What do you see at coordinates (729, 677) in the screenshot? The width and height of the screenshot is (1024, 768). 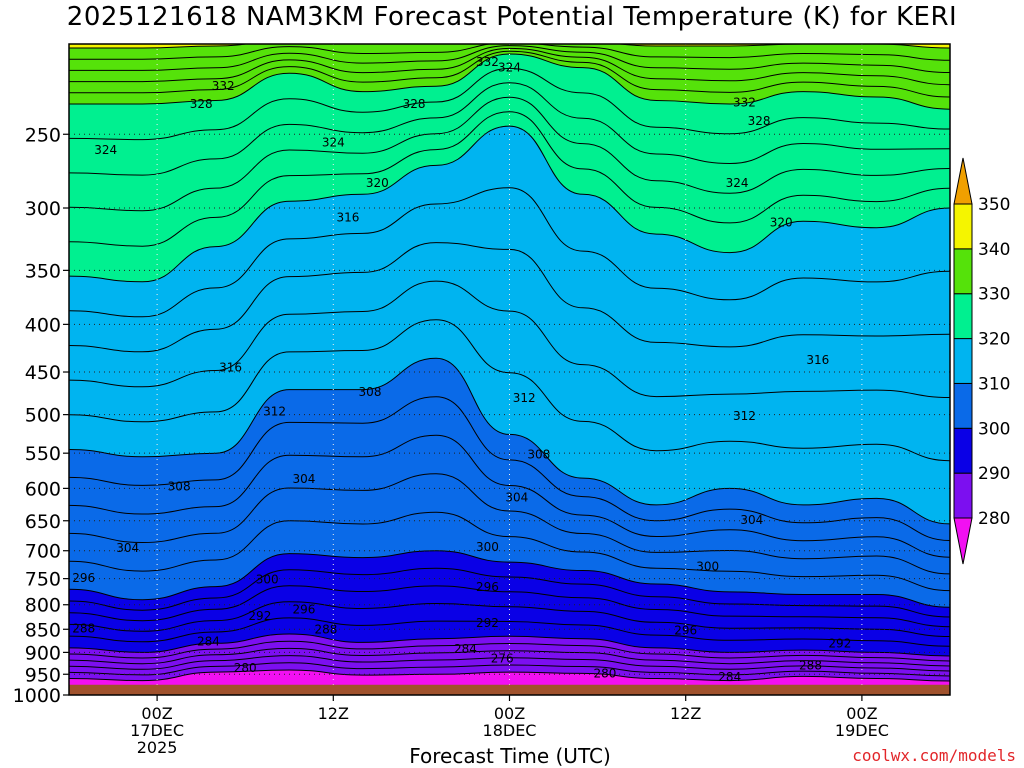 I see `contour-label-40: 284` at bounding box center [729, 677].